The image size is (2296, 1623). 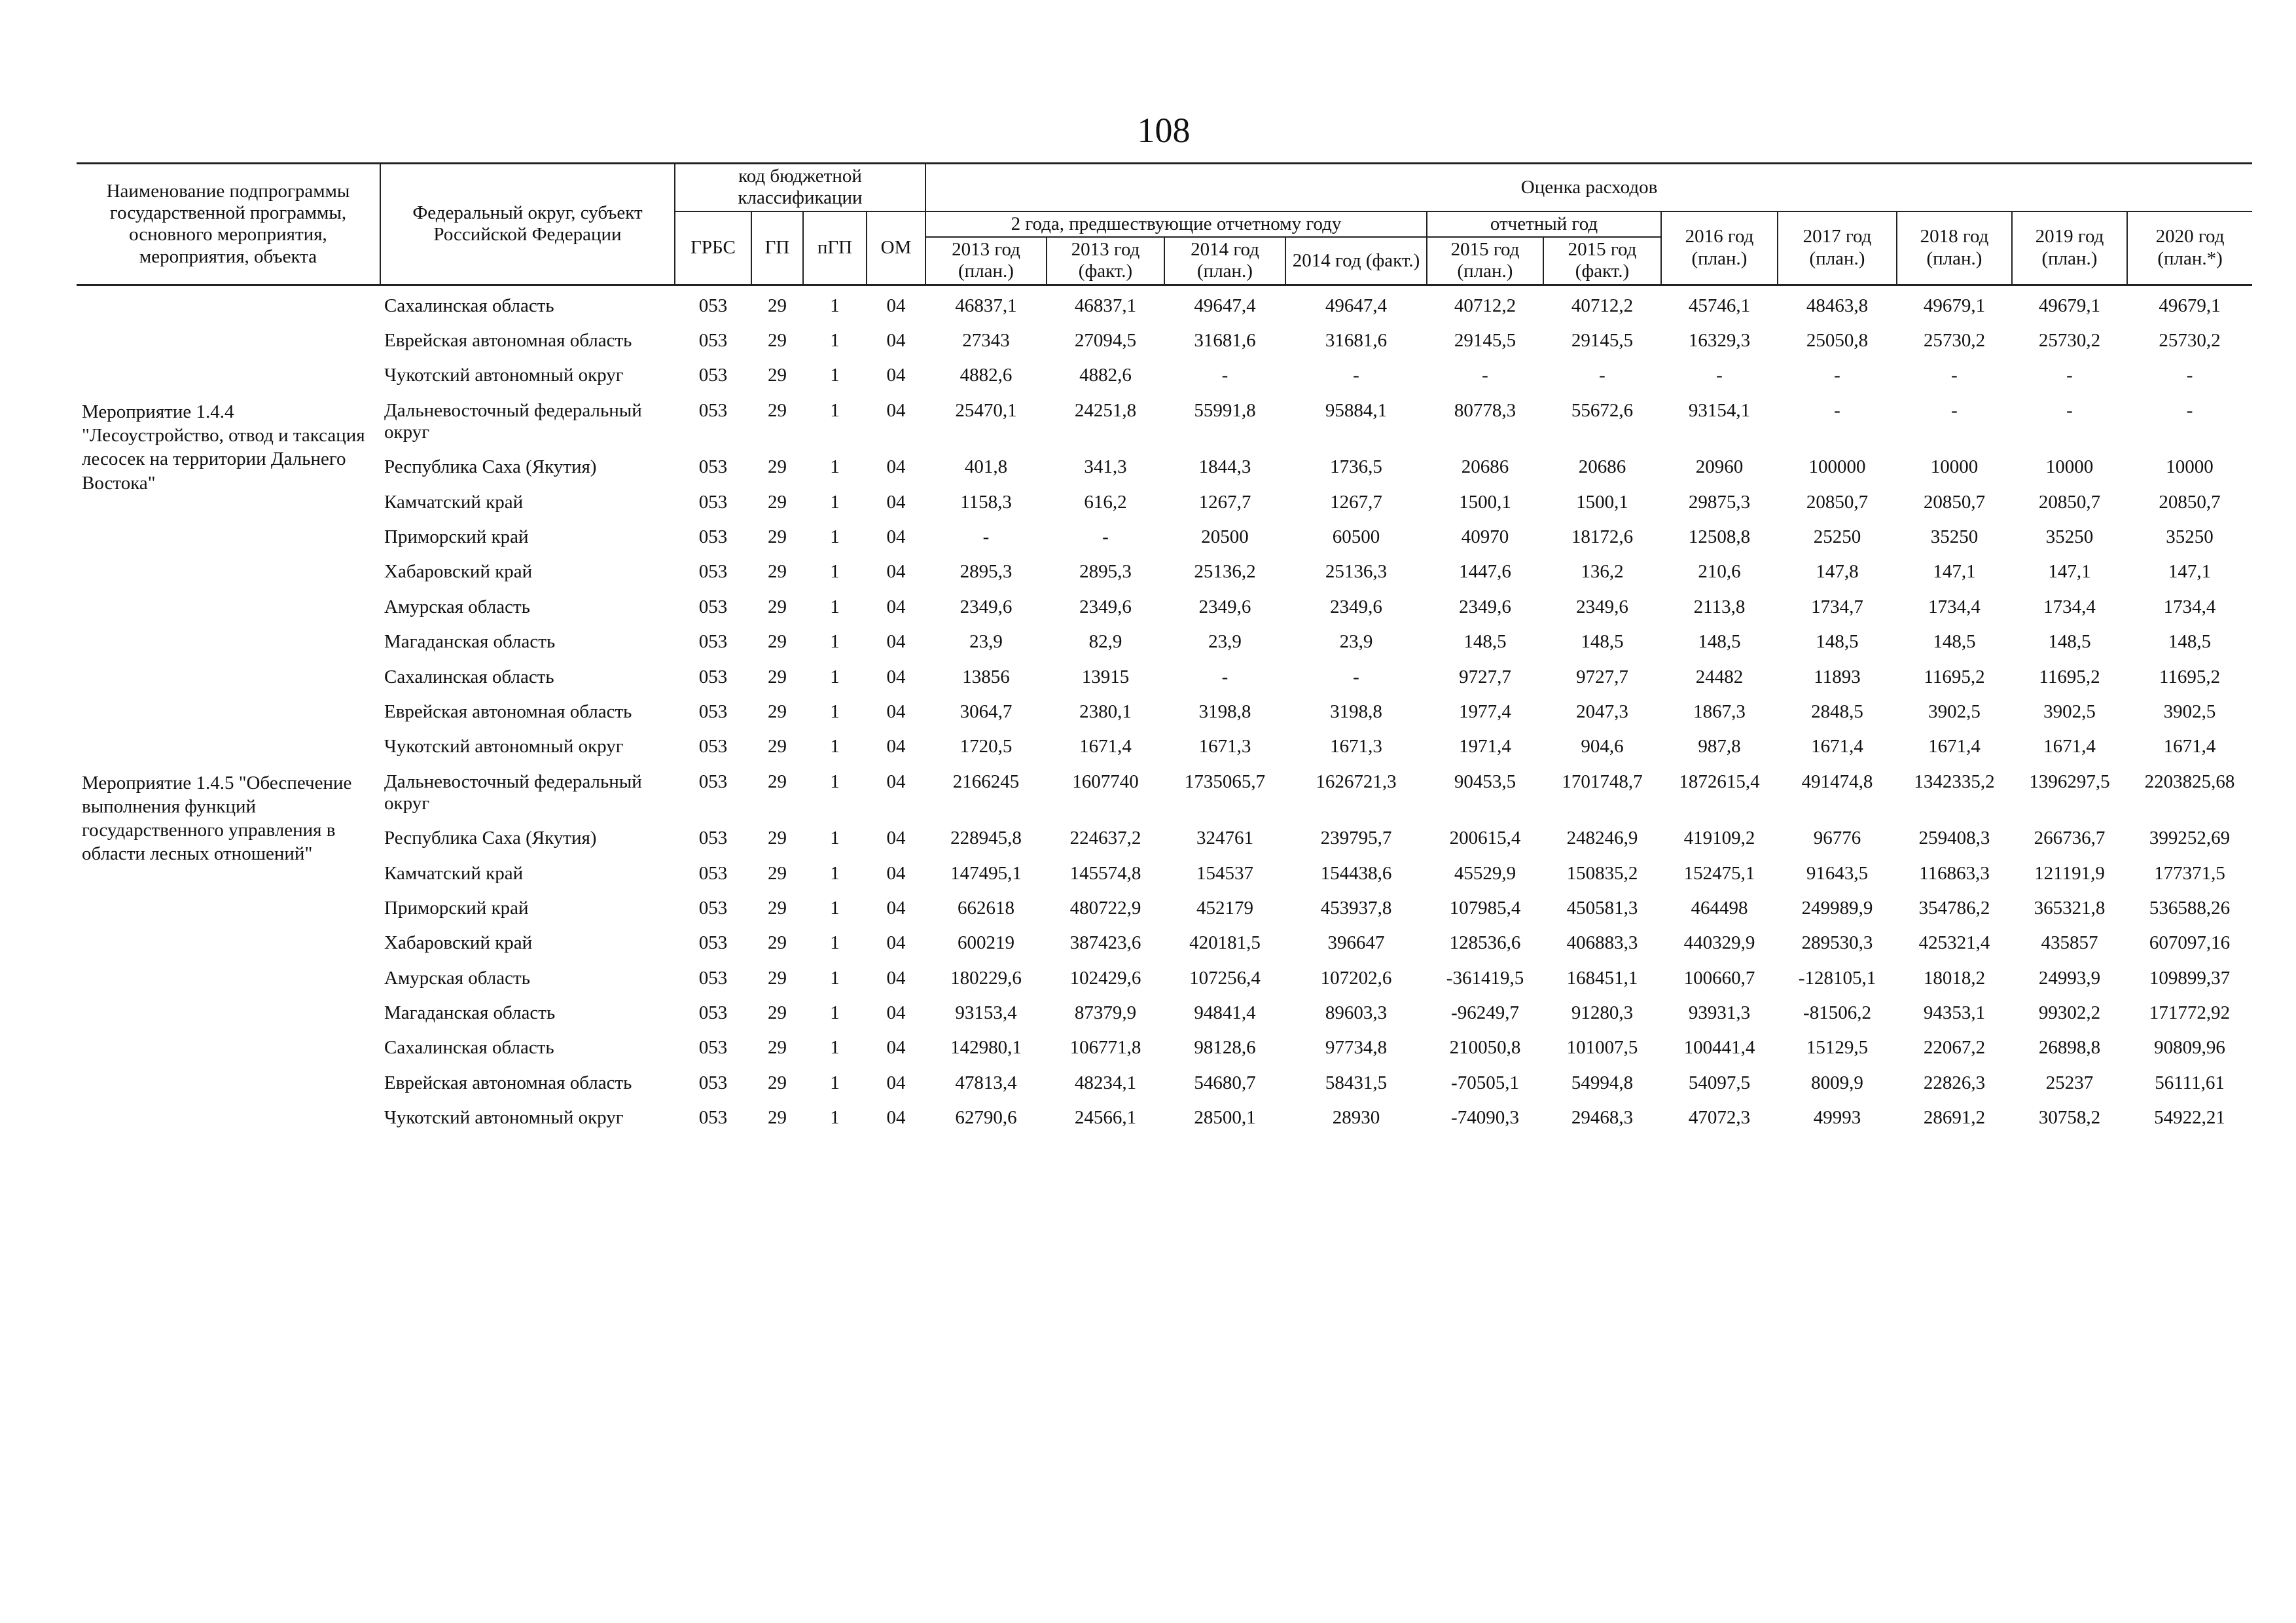 I want to click on value: 29145,5, so click(x=1485, y=341).